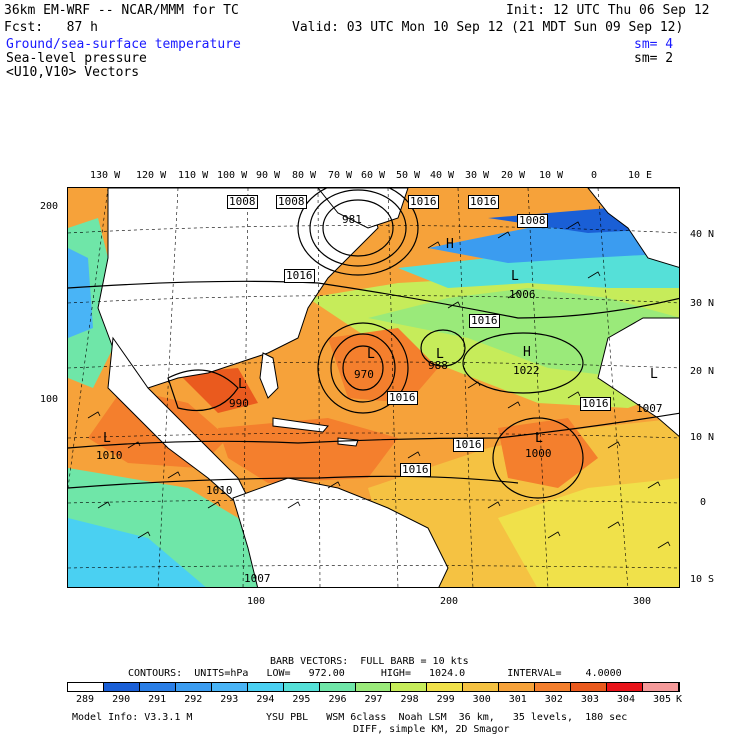 The height and width of the screenshot is (740, 740). I want to click on lon-label: 10 W, so click(551, 175).